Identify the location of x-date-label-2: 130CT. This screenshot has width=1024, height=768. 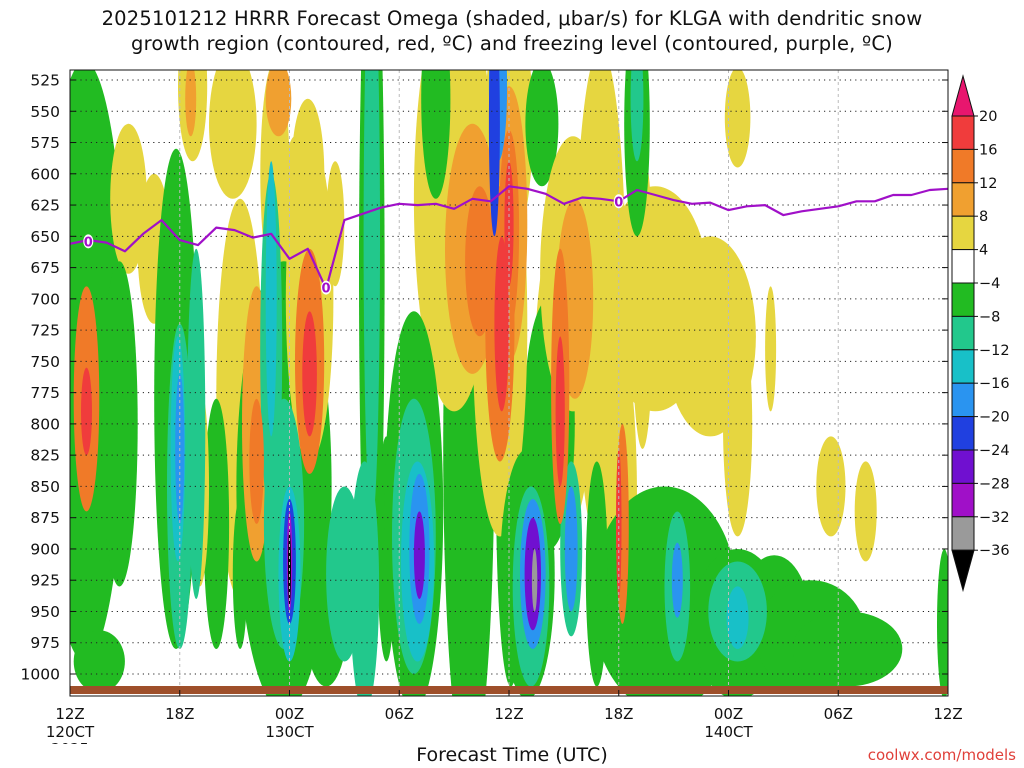
(289, 732).